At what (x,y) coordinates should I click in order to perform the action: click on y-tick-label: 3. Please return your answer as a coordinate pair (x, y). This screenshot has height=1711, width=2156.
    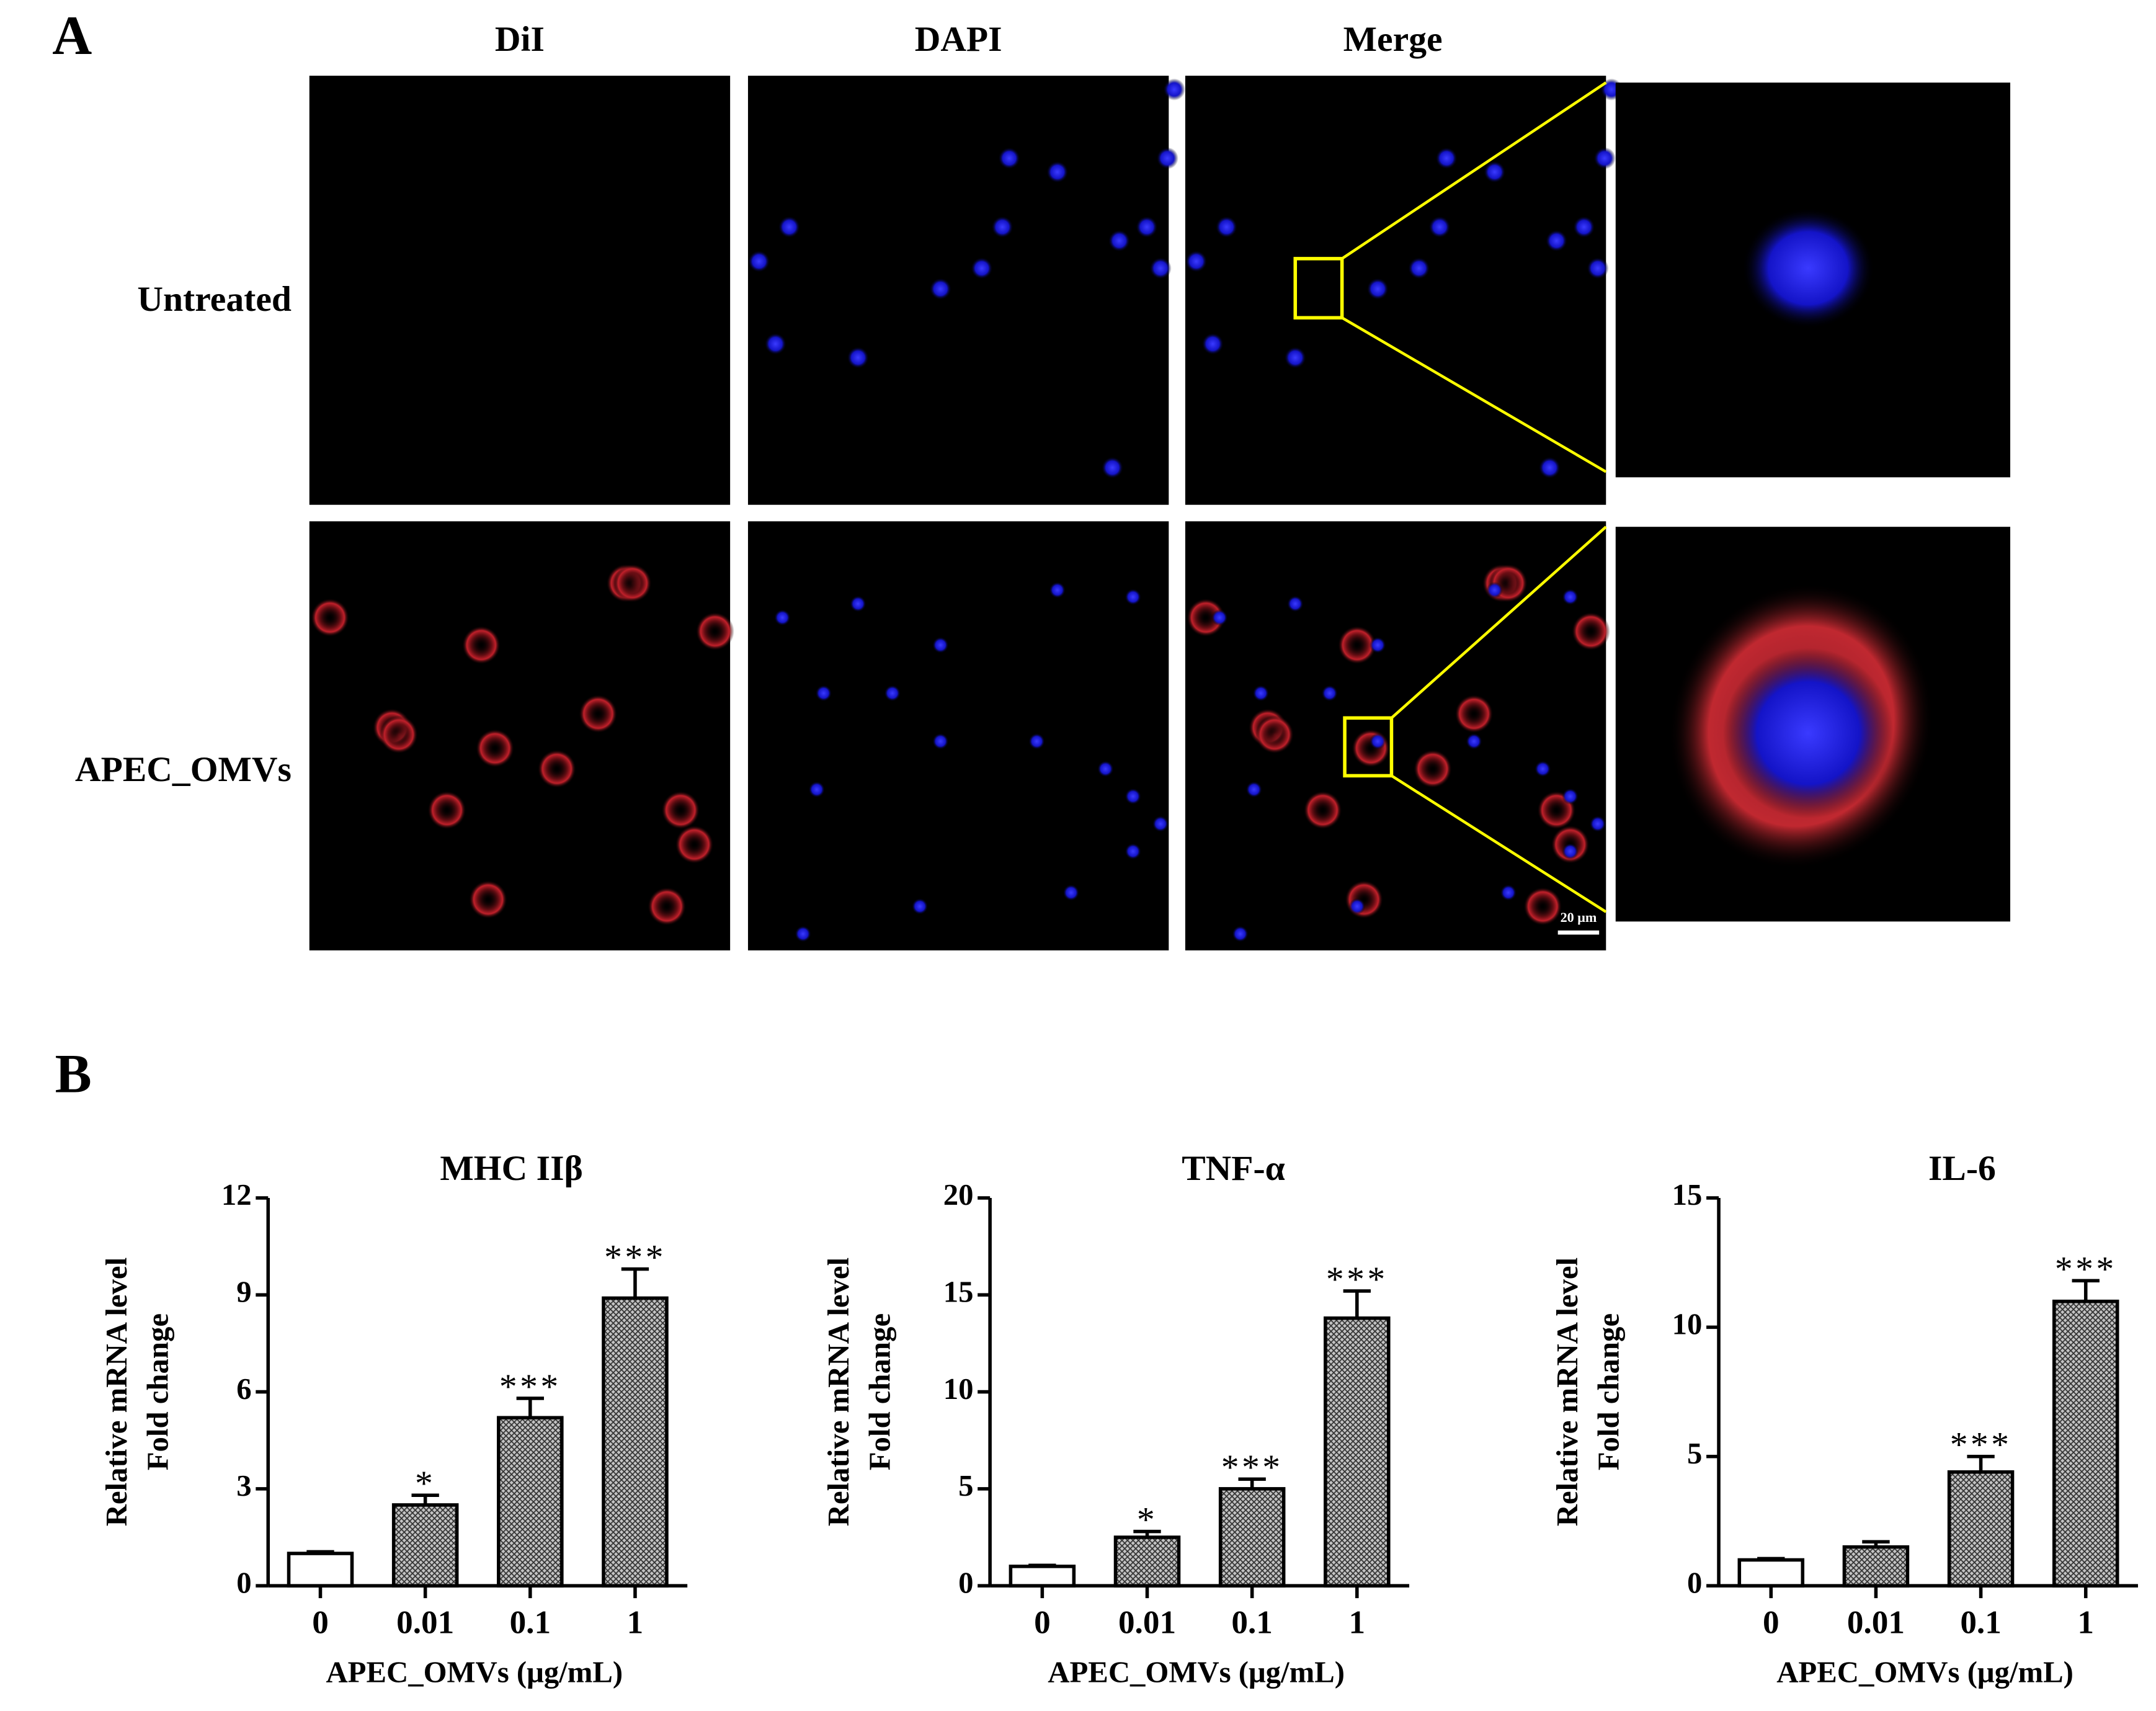
    Looking at the image, I should click on (243, 1486).